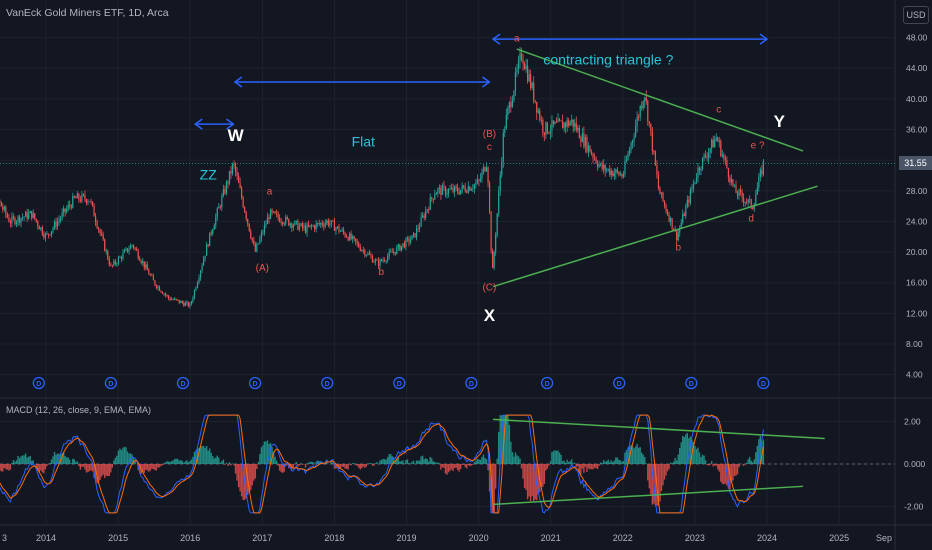 The width and height of the screenshot is (932, 550). What do you see at coordinates (915, 163) in the screenshot?
I see `last-price-tag: 31.55` at bounding box center [915, 163].